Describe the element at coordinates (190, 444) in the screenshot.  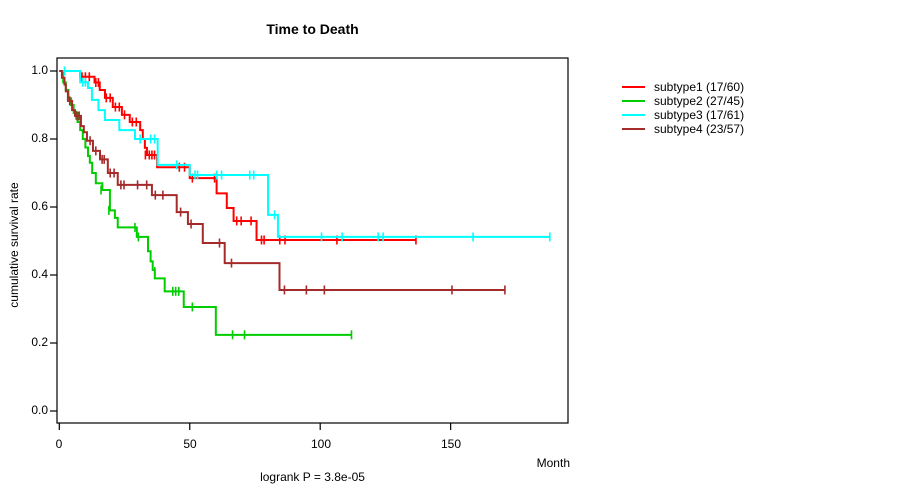
I see `x-tick-label-50: 50` at that location.